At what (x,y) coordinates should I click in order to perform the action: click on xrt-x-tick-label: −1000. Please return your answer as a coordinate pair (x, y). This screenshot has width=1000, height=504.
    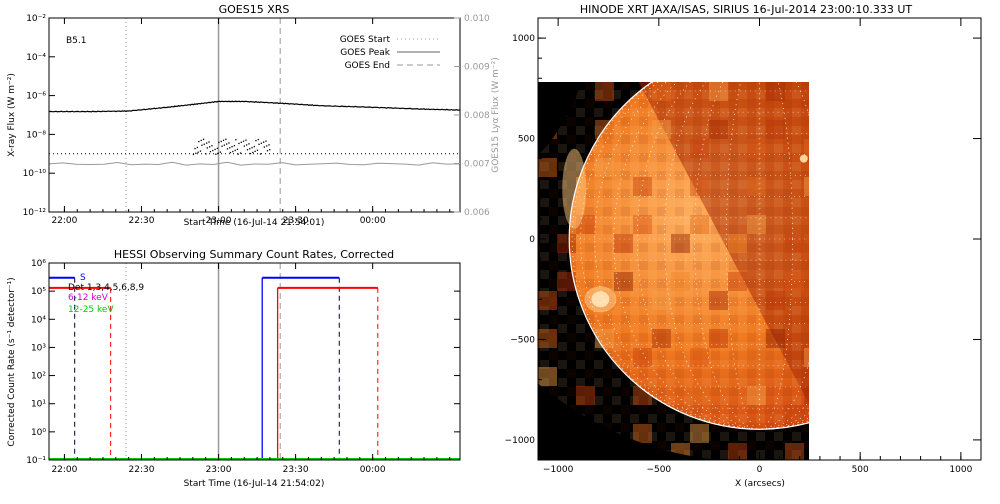
    Looking at the image, I should click on (558, 470).